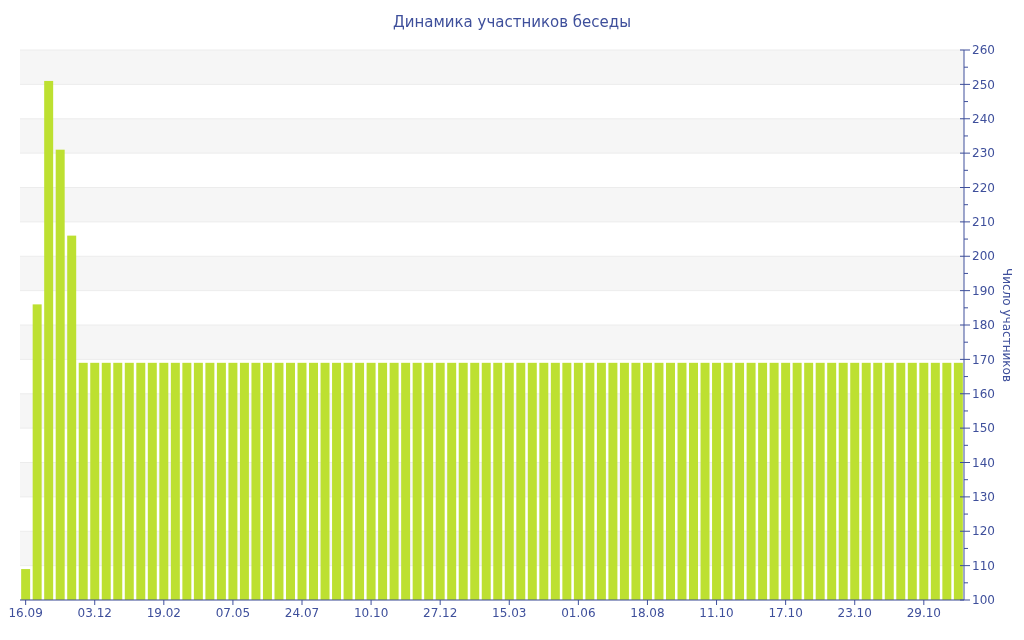 The width and height of the screenshot is (1024, 640). I want to click on y-tick-label: 160, so click(983, 393).